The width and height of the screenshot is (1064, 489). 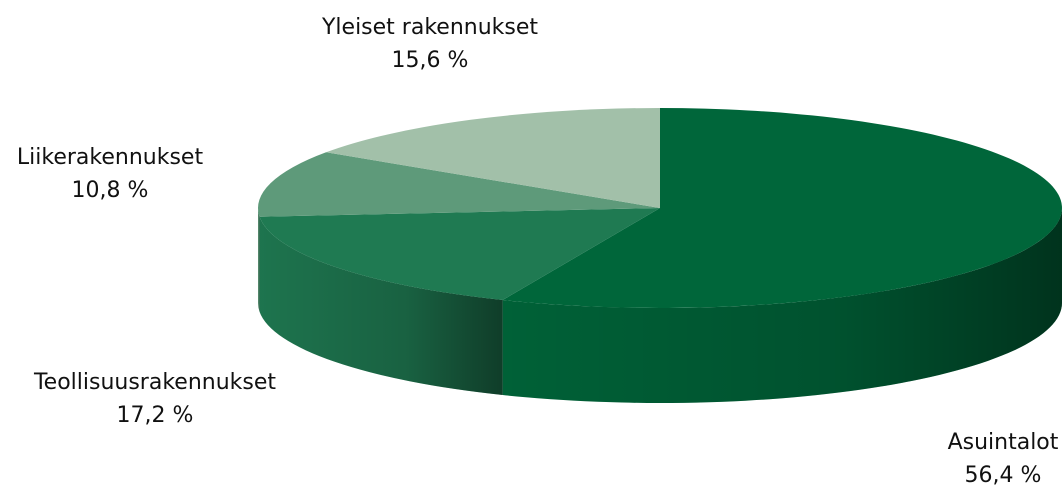 I want to click on slice-value-label: 10,8 %, so click(x=110, y=190).